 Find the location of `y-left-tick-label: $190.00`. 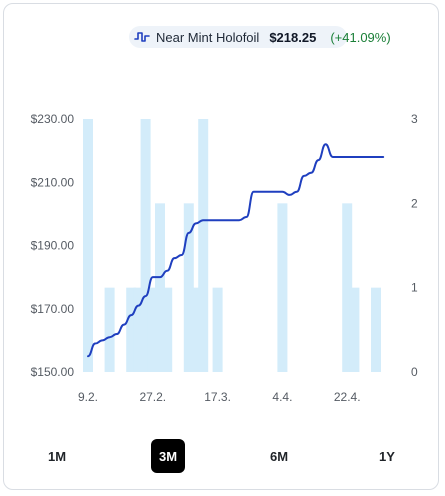

y-left-tick-label: $190.00 is located at coordinates (53, 246).